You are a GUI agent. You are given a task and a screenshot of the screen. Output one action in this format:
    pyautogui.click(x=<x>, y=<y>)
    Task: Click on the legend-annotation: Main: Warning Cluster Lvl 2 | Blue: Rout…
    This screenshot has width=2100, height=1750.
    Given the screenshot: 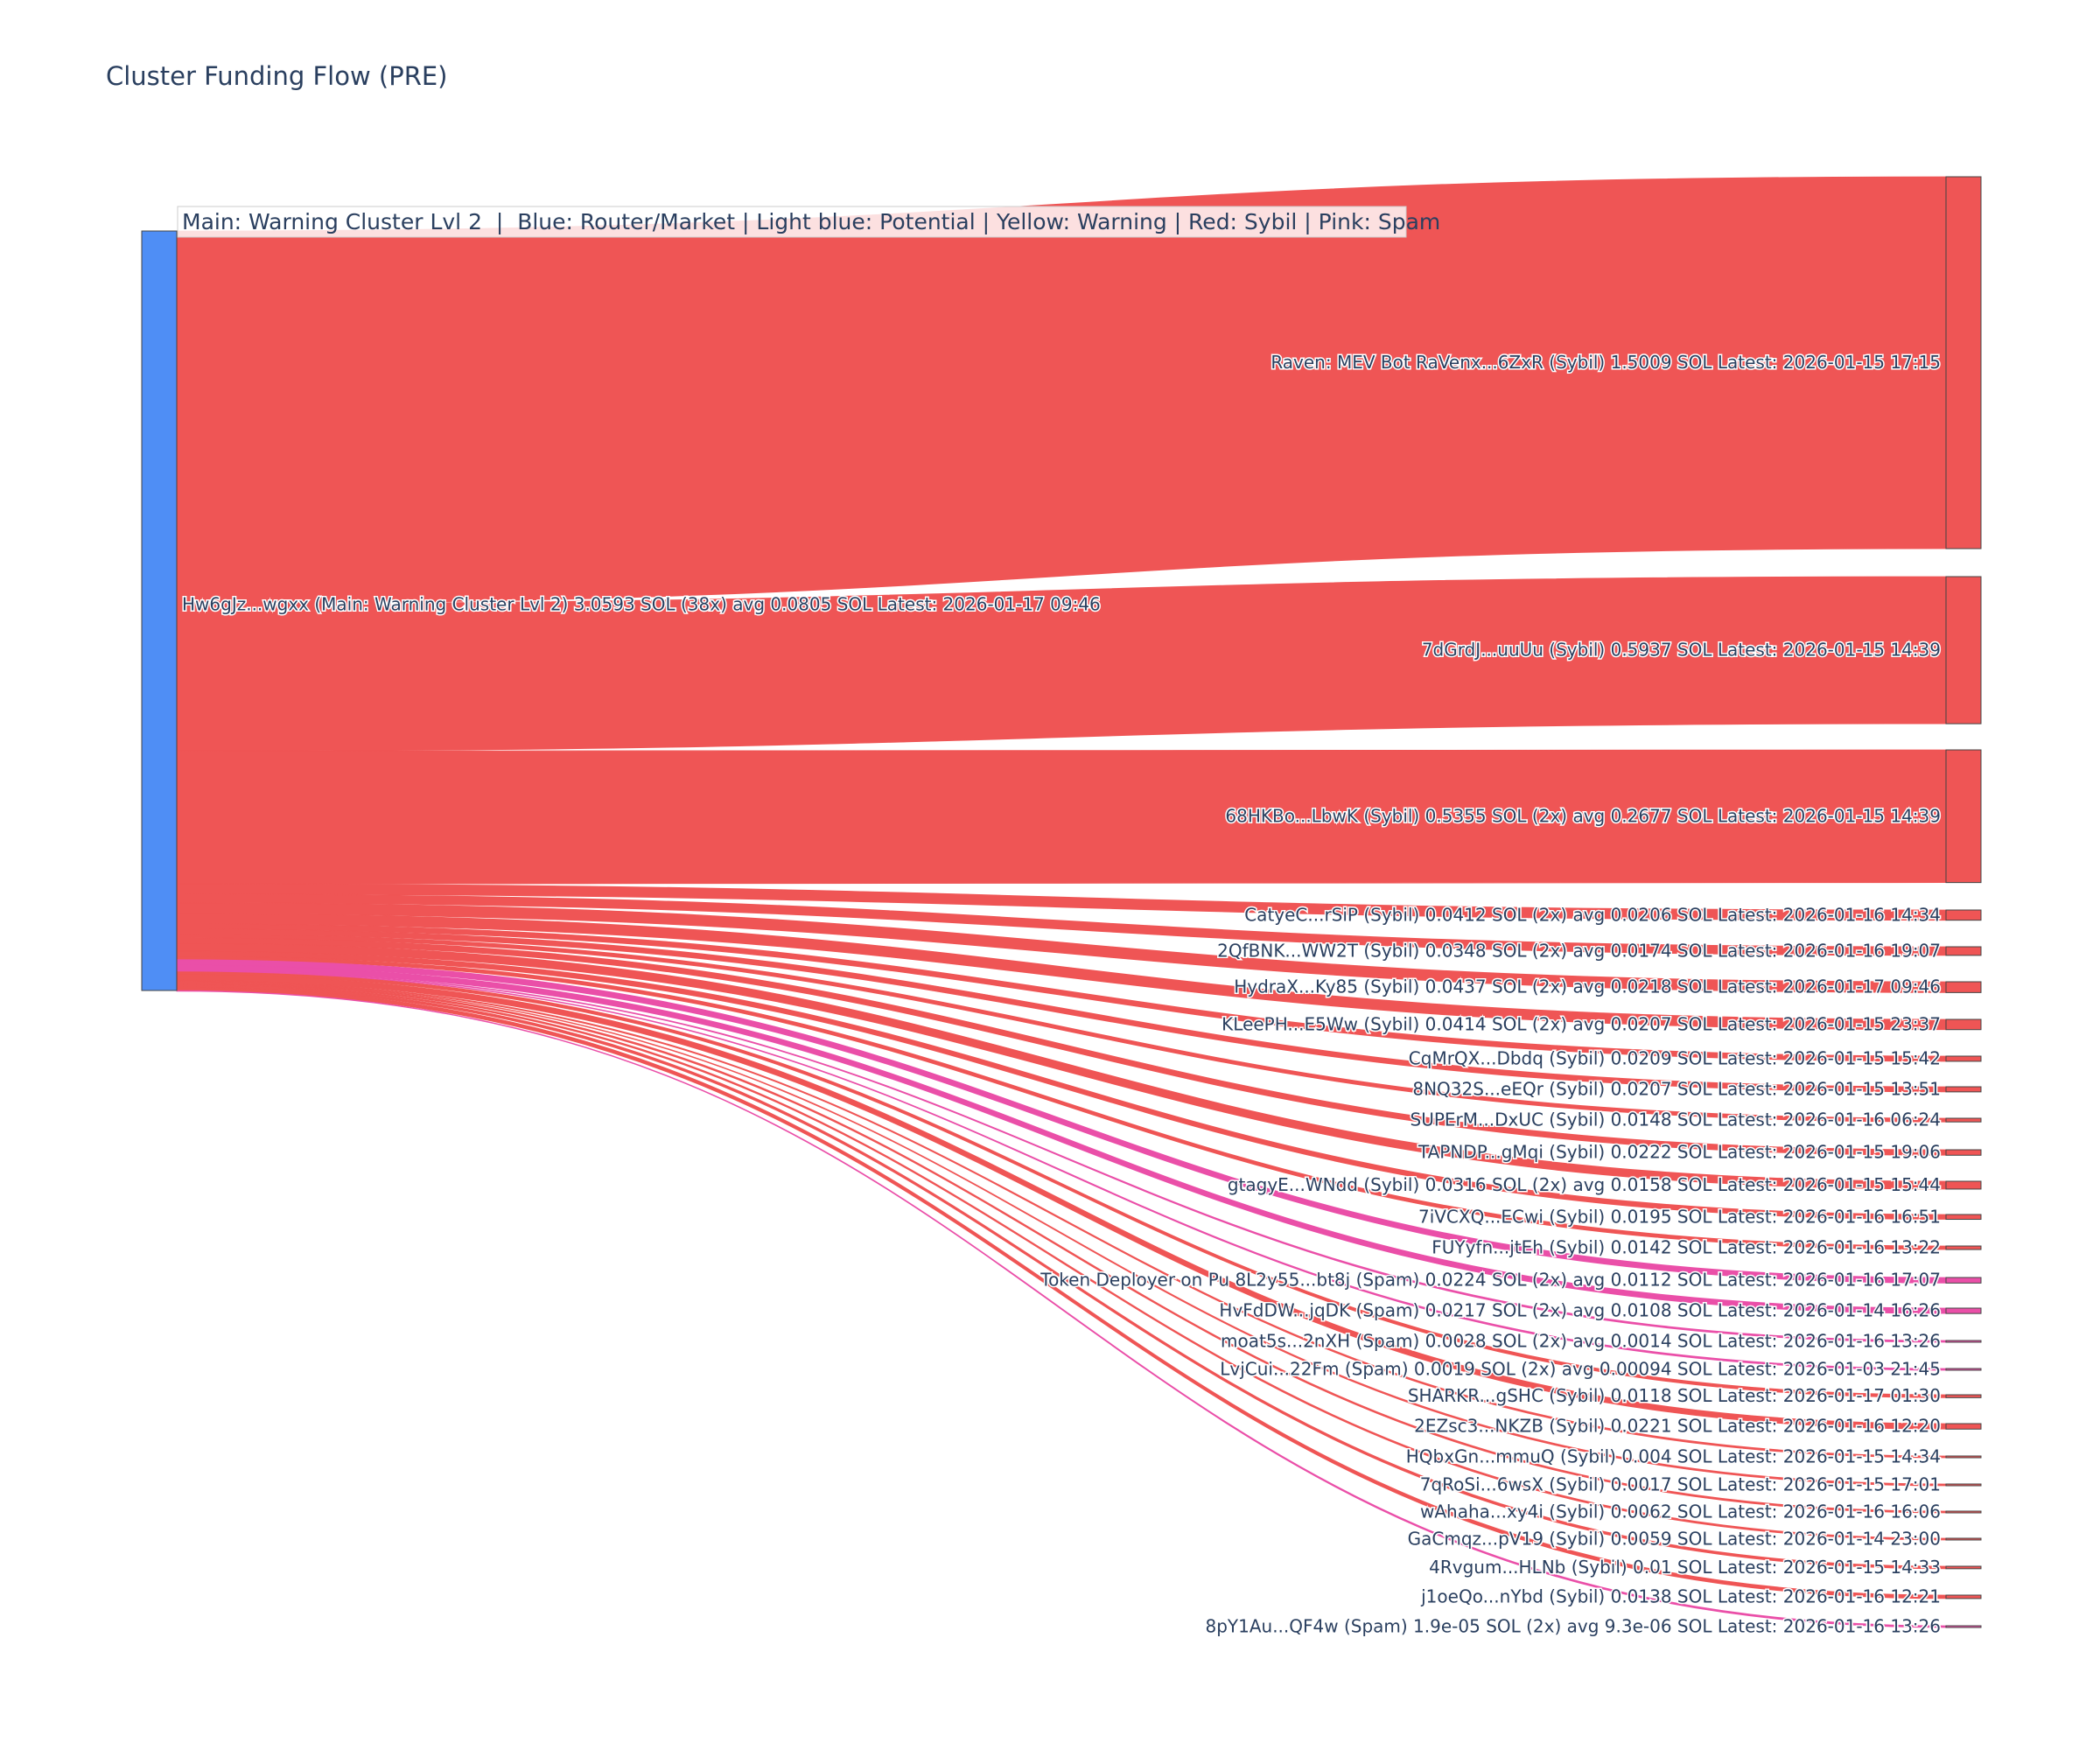 What is the action you would take?
    pyautogui.click(x=808, y=222)
    